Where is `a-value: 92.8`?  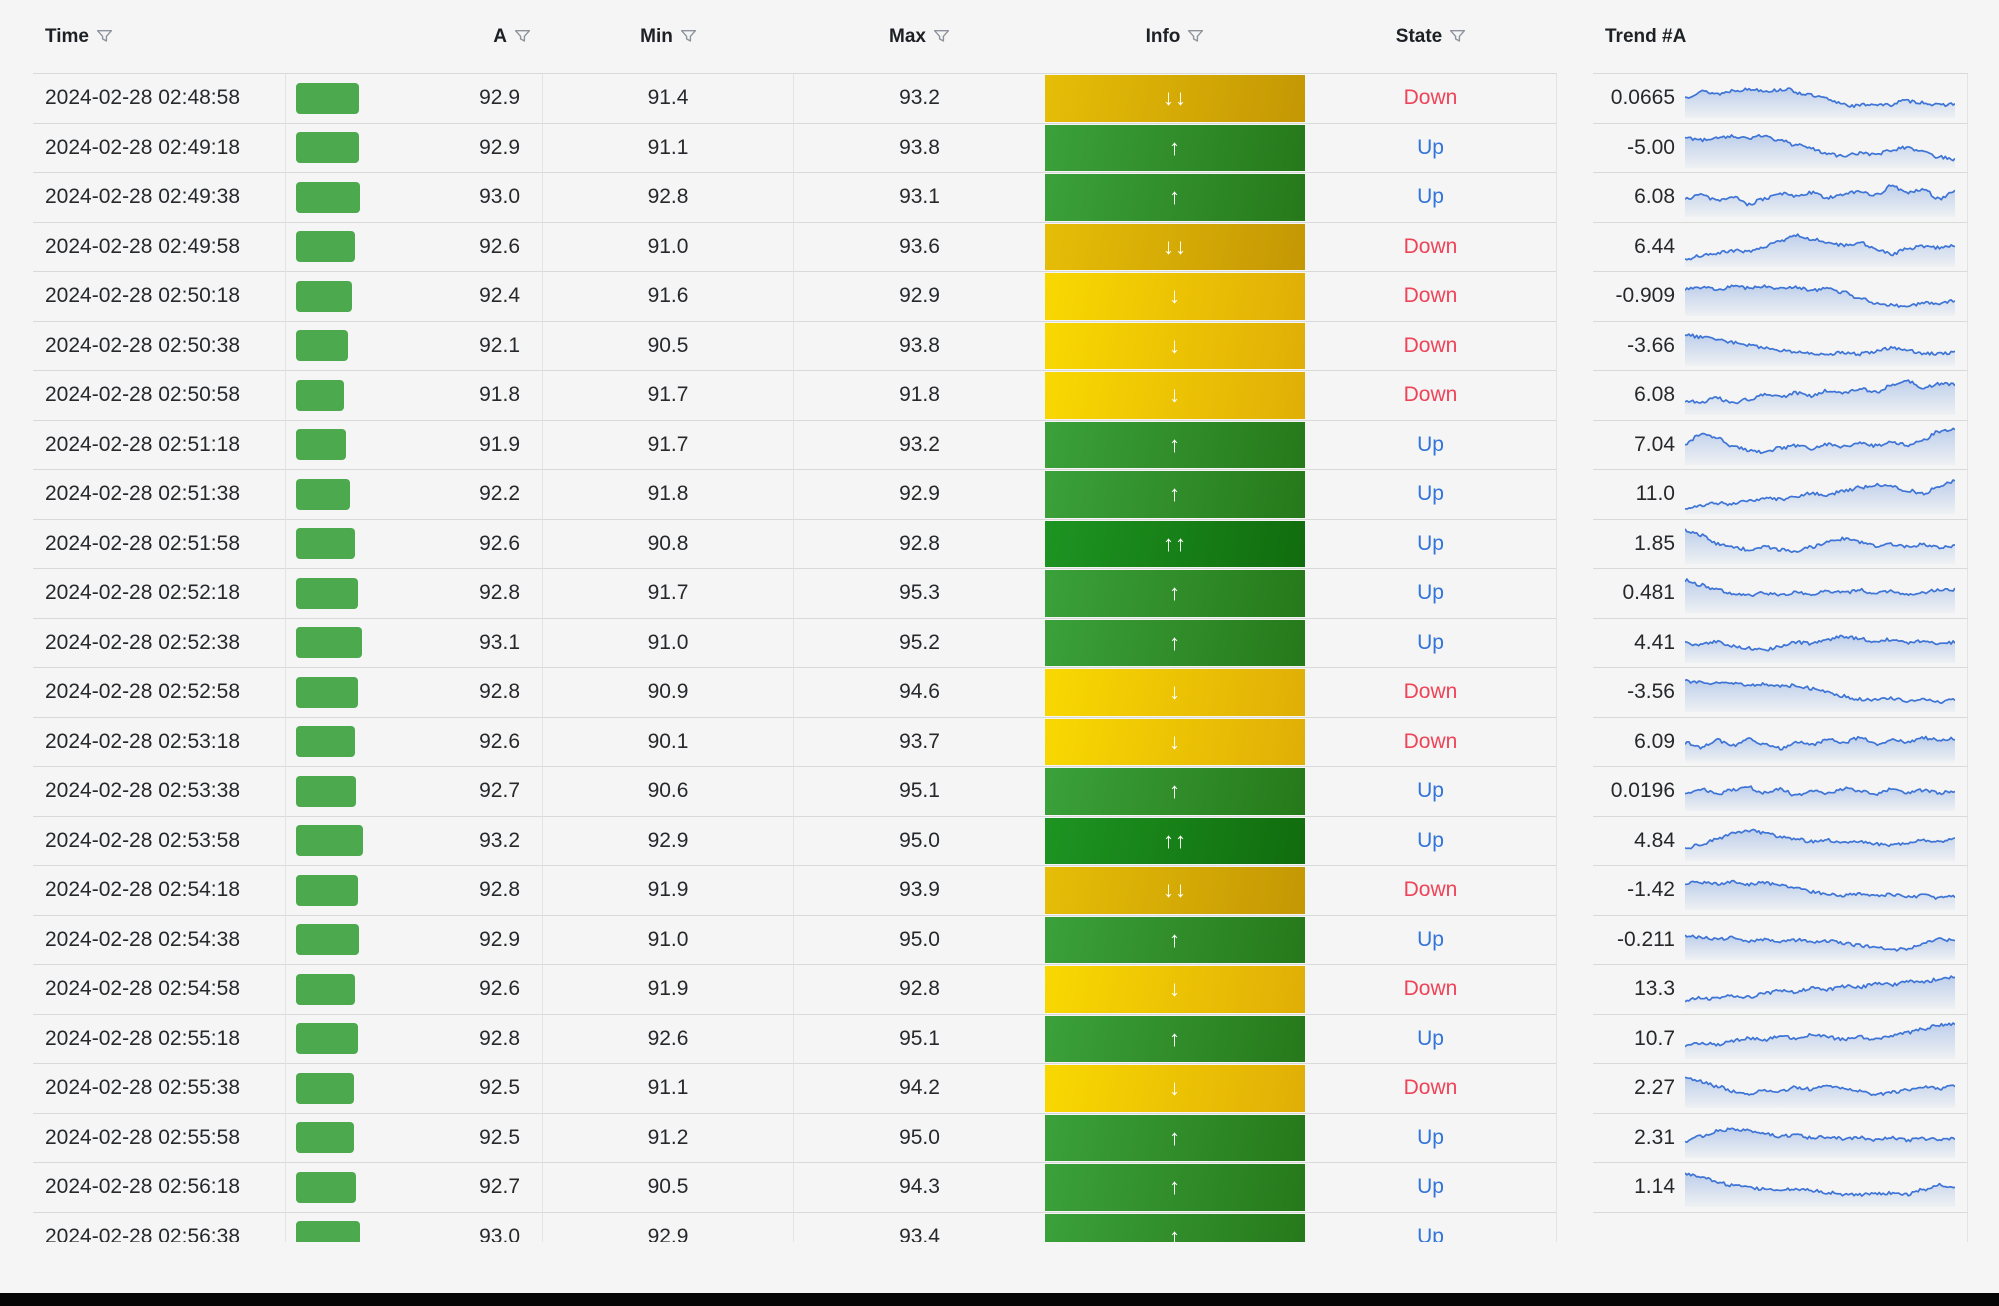 a-value: 92.8 is located at coordinates (499, 1038).